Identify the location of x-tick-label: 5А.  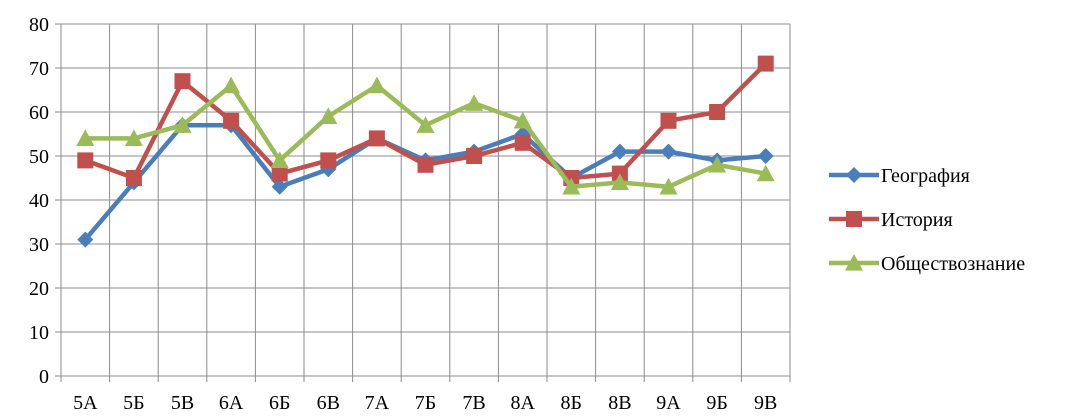
(85, 403).